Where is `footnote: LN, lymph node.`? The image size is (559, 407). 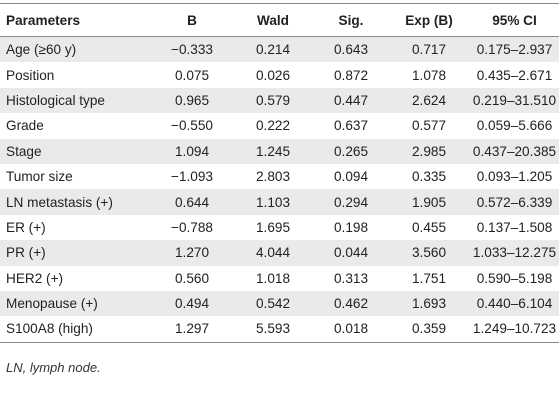
footnote: LN, lymph node. is located at coordinates (53, 367).